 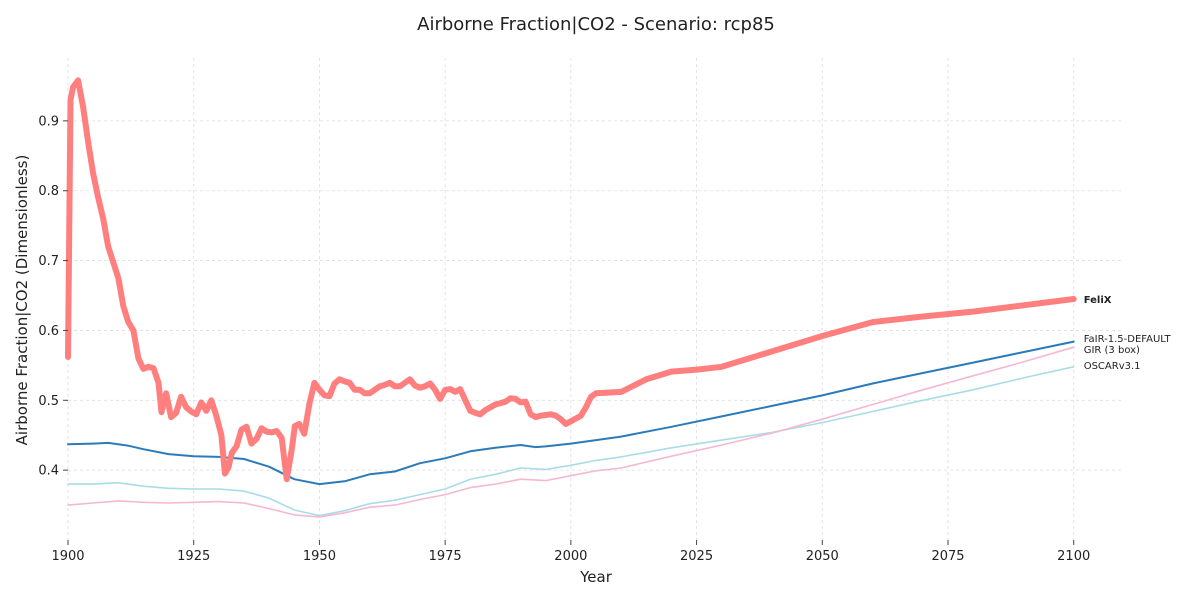 What do you see at coordinates (48, 191) in the screenshot?
I see `y-tick-label: 0.8` at bounding box center [48, 191].